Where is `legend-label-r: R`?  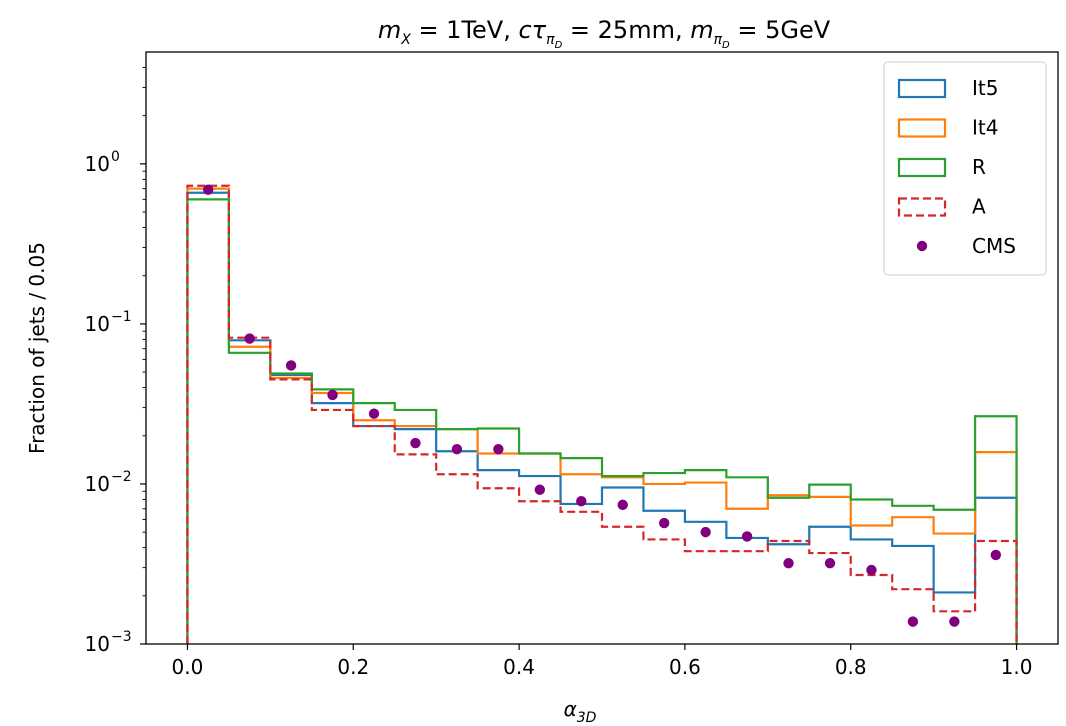 legend-label-r: R is located at coordinates (979, 167).